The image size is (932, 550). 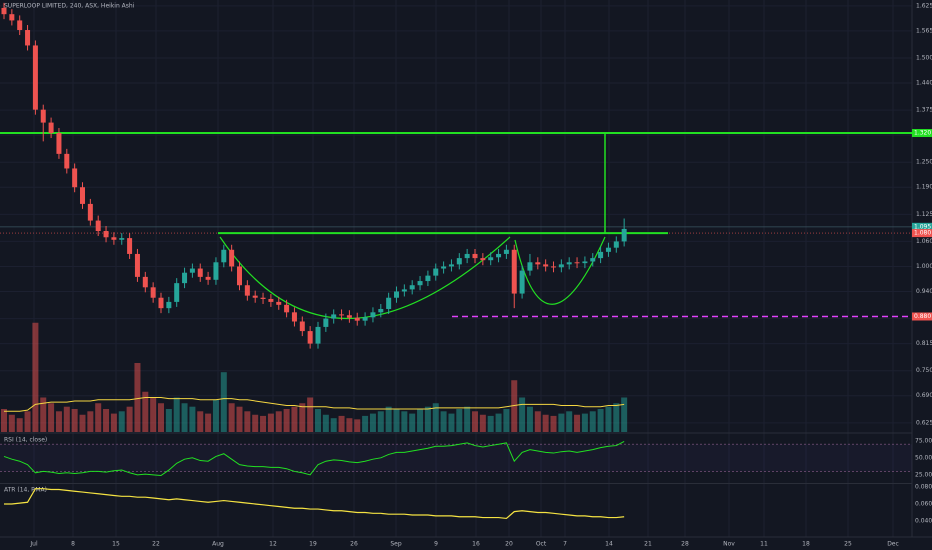 I want to click on x-tick-label: 21, so click(x=648, y=544).